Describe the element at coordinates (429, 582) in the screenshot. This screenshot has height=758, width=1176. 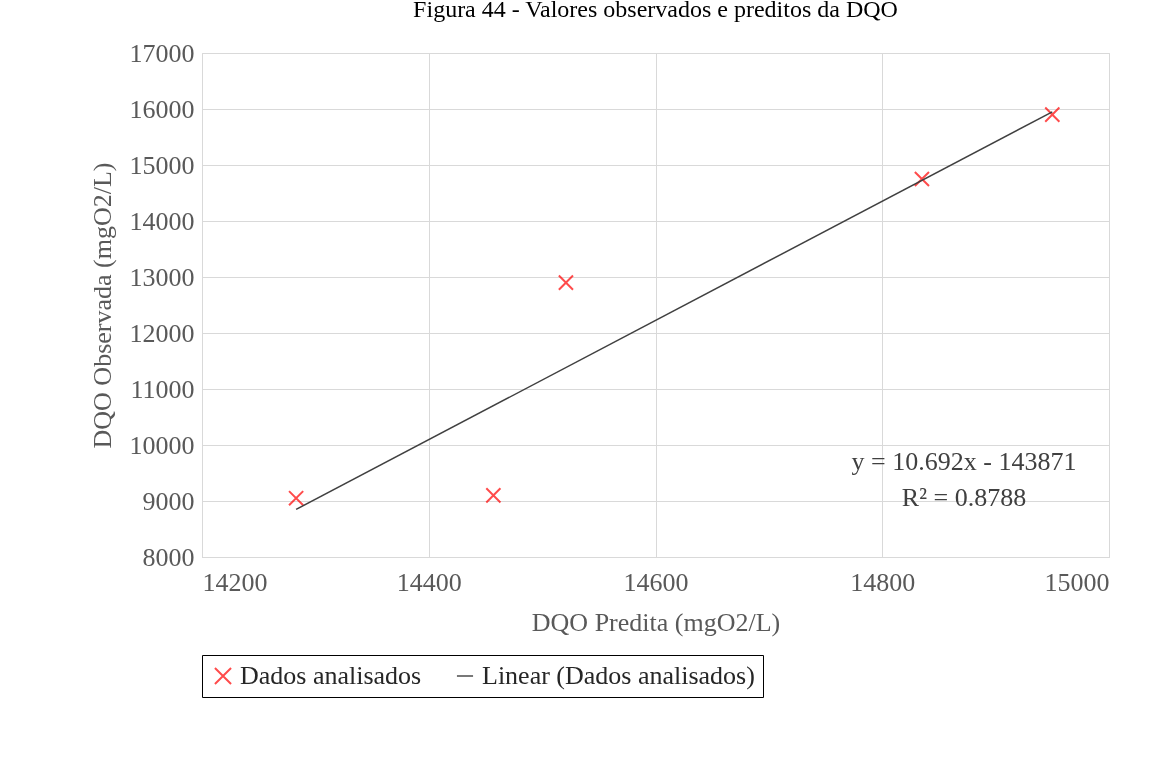
I see `x-tick-label: 14400` at that location.